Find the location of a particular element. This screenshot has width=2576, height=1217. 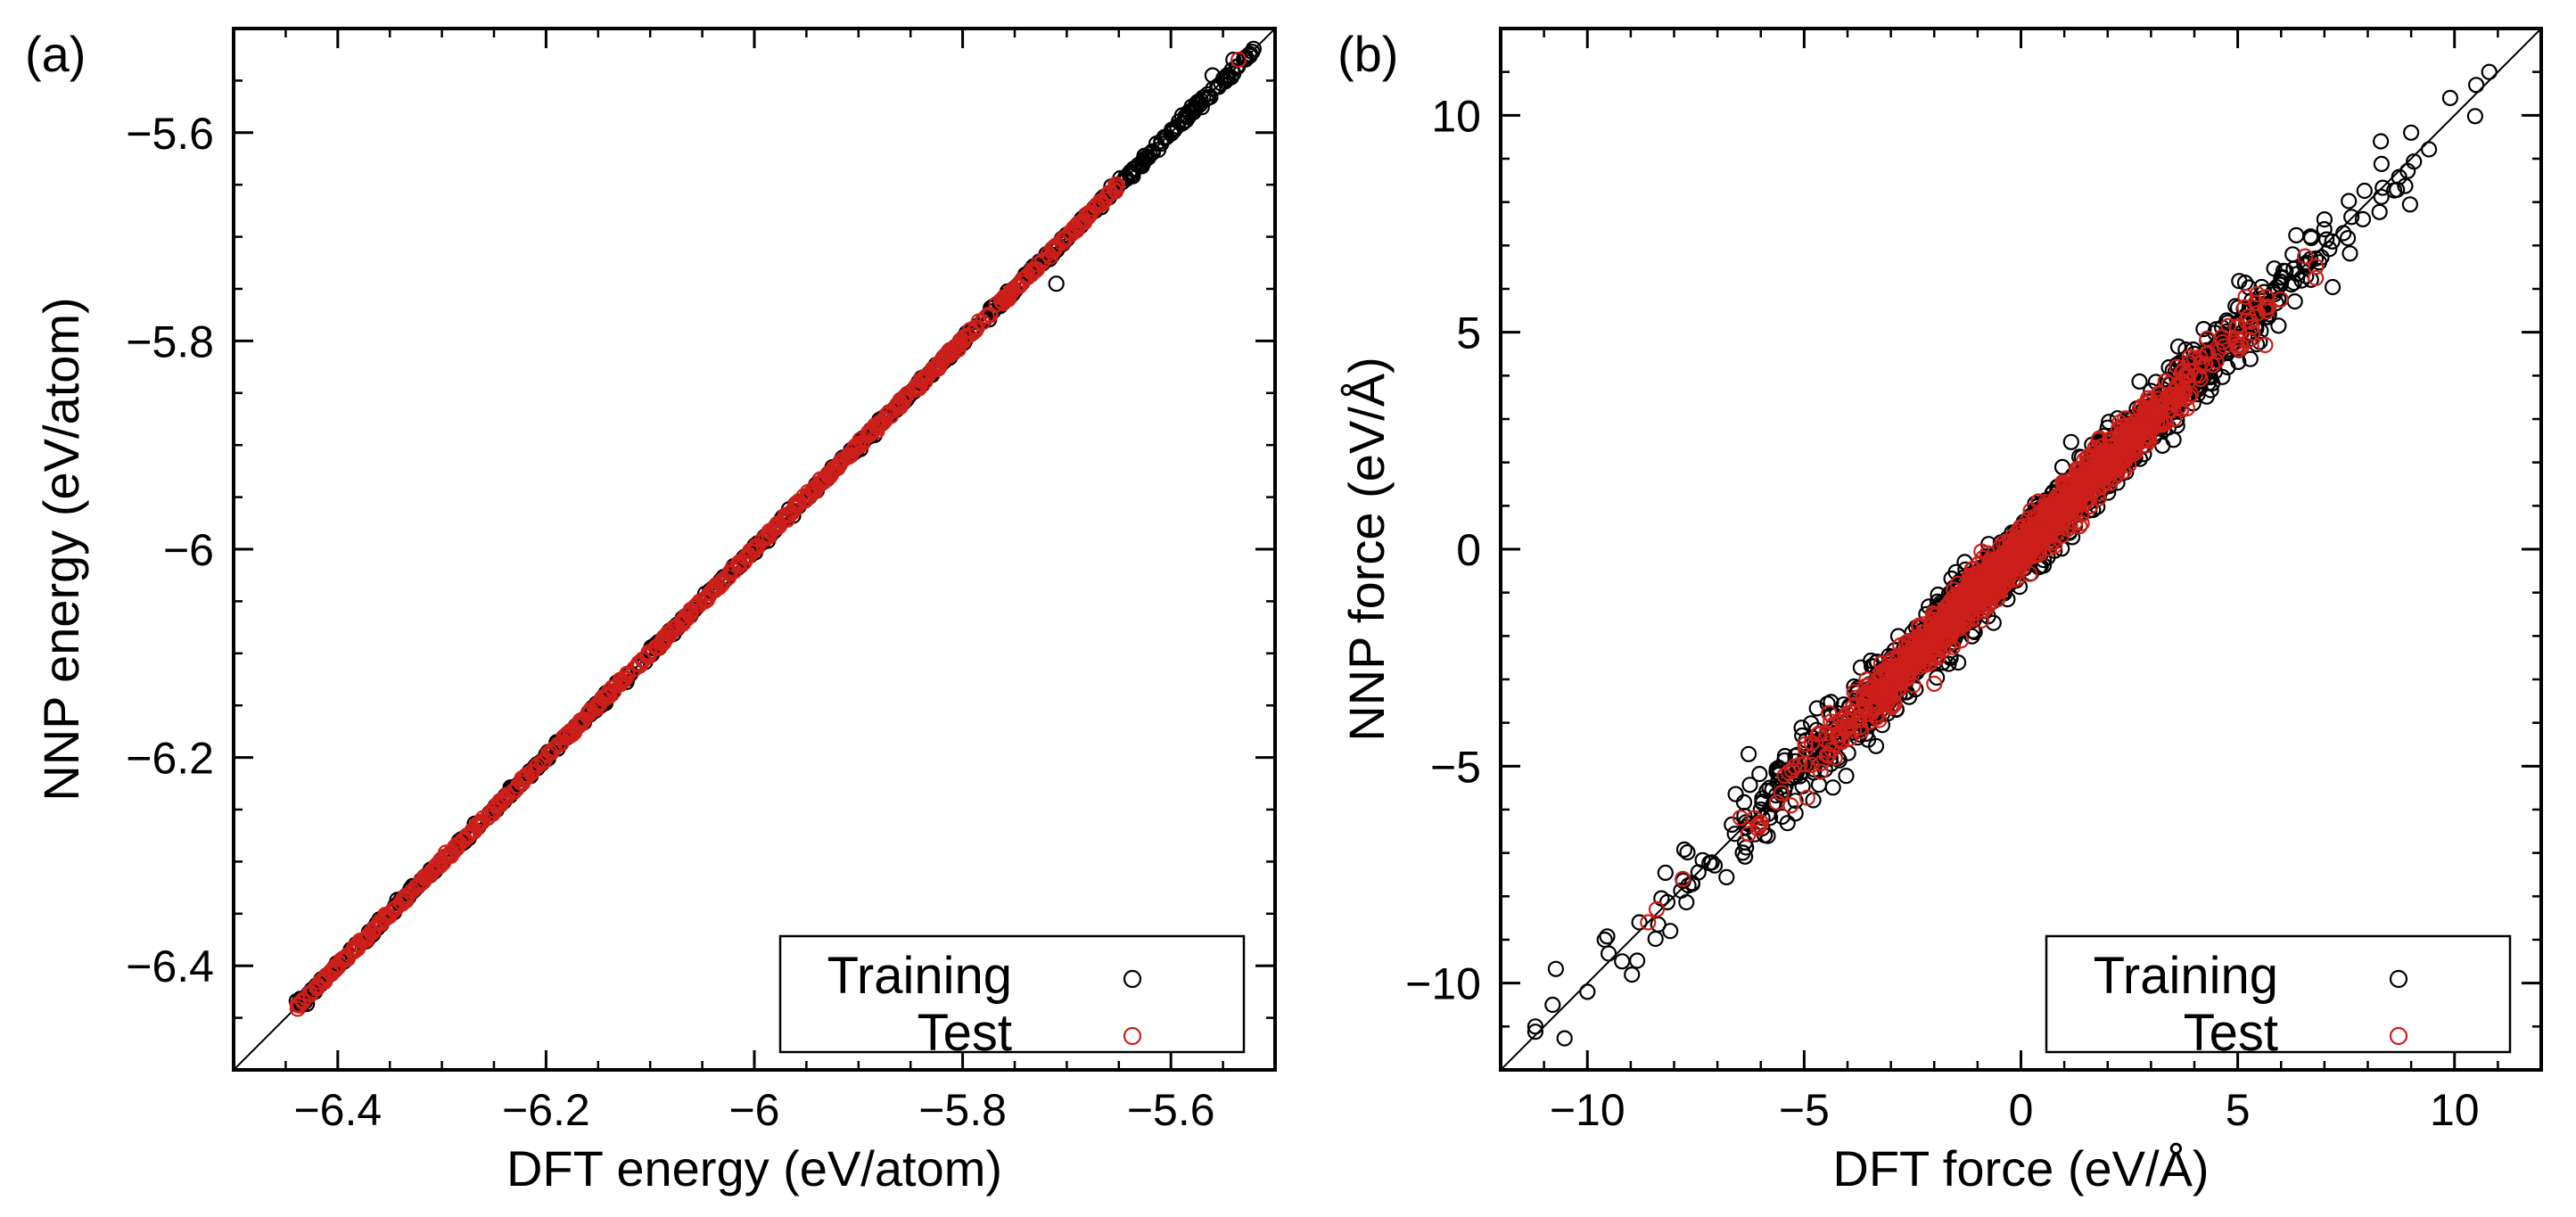

panel-label: (a) is located at coordinates (55, 54).